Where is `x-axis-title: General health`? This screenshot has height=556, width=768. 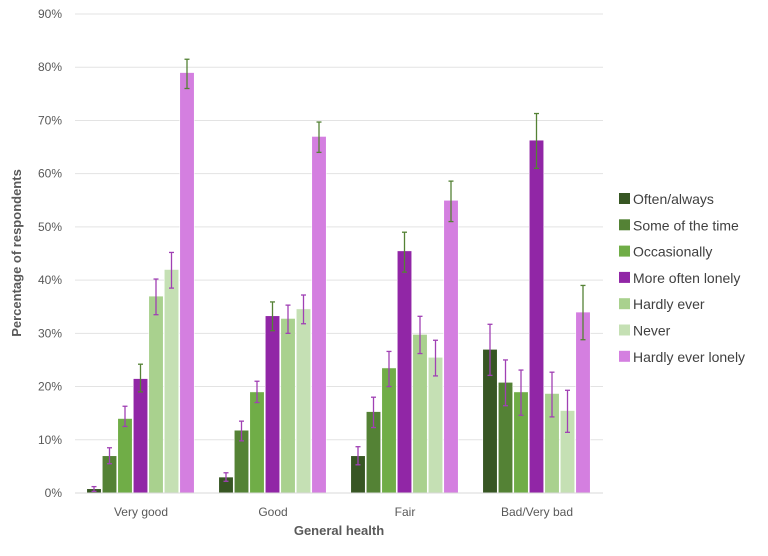
x-axis-title: General health is located at coordinates (339, 530).